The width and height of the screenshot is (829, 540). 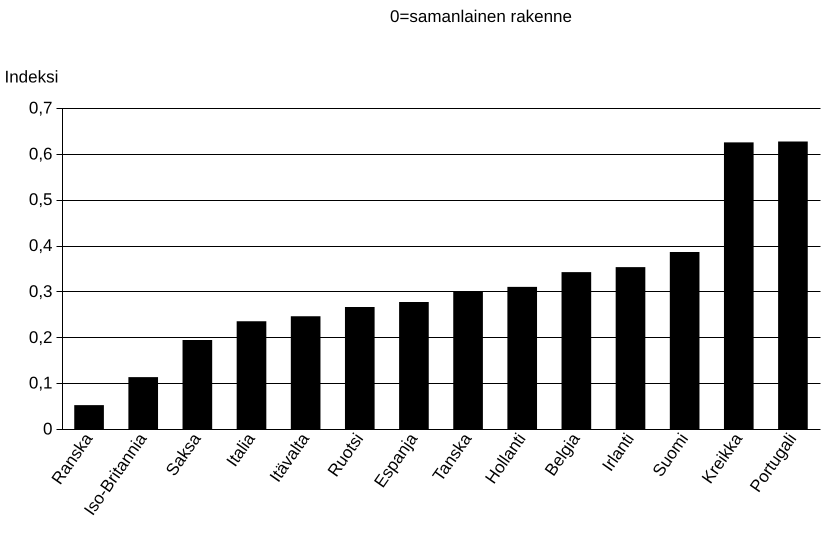 I want to click on y-tick-label: 0,2, so click(x=40, y=337).